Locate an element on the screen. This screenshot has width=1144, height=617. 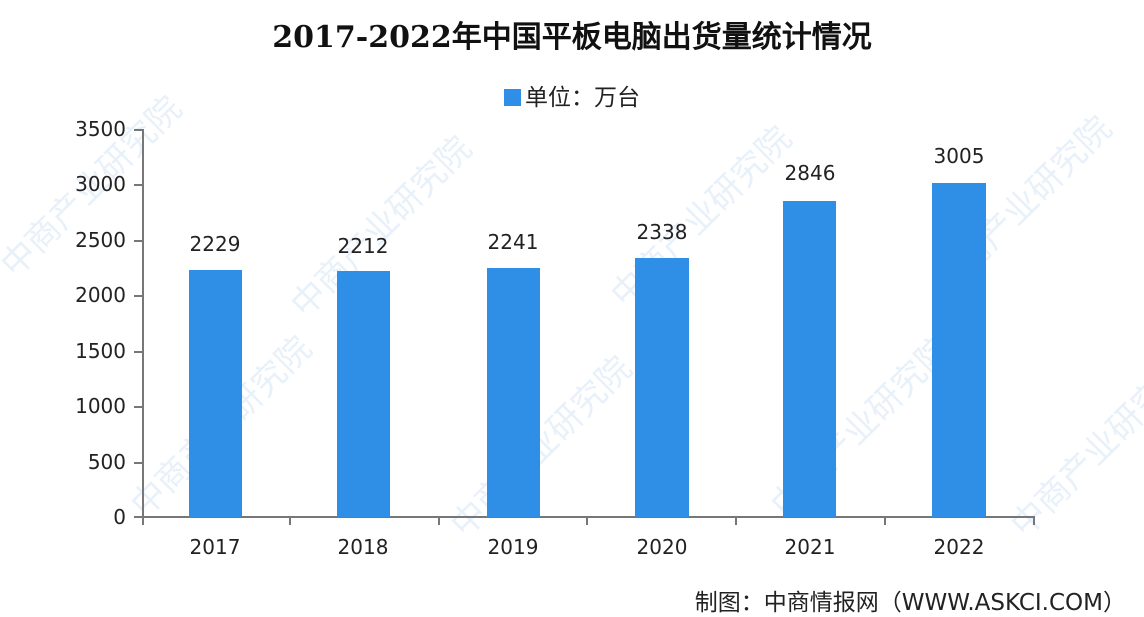
y-tick-label: 0 is located at coordinates (119, 517).